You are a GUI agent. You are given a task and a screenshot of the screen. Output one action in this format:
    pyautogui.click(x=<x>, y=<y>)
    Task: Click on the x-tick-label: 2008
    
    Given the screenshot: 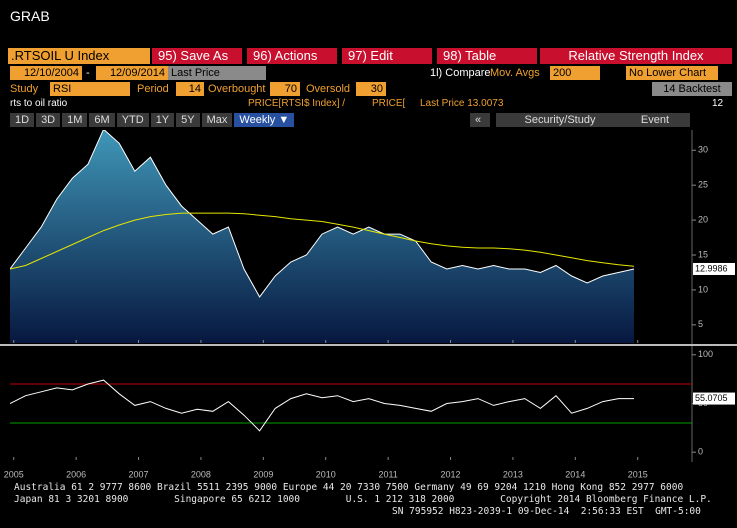 What is the action you would take?
    pyautogui.click(x=201, y=474)
    